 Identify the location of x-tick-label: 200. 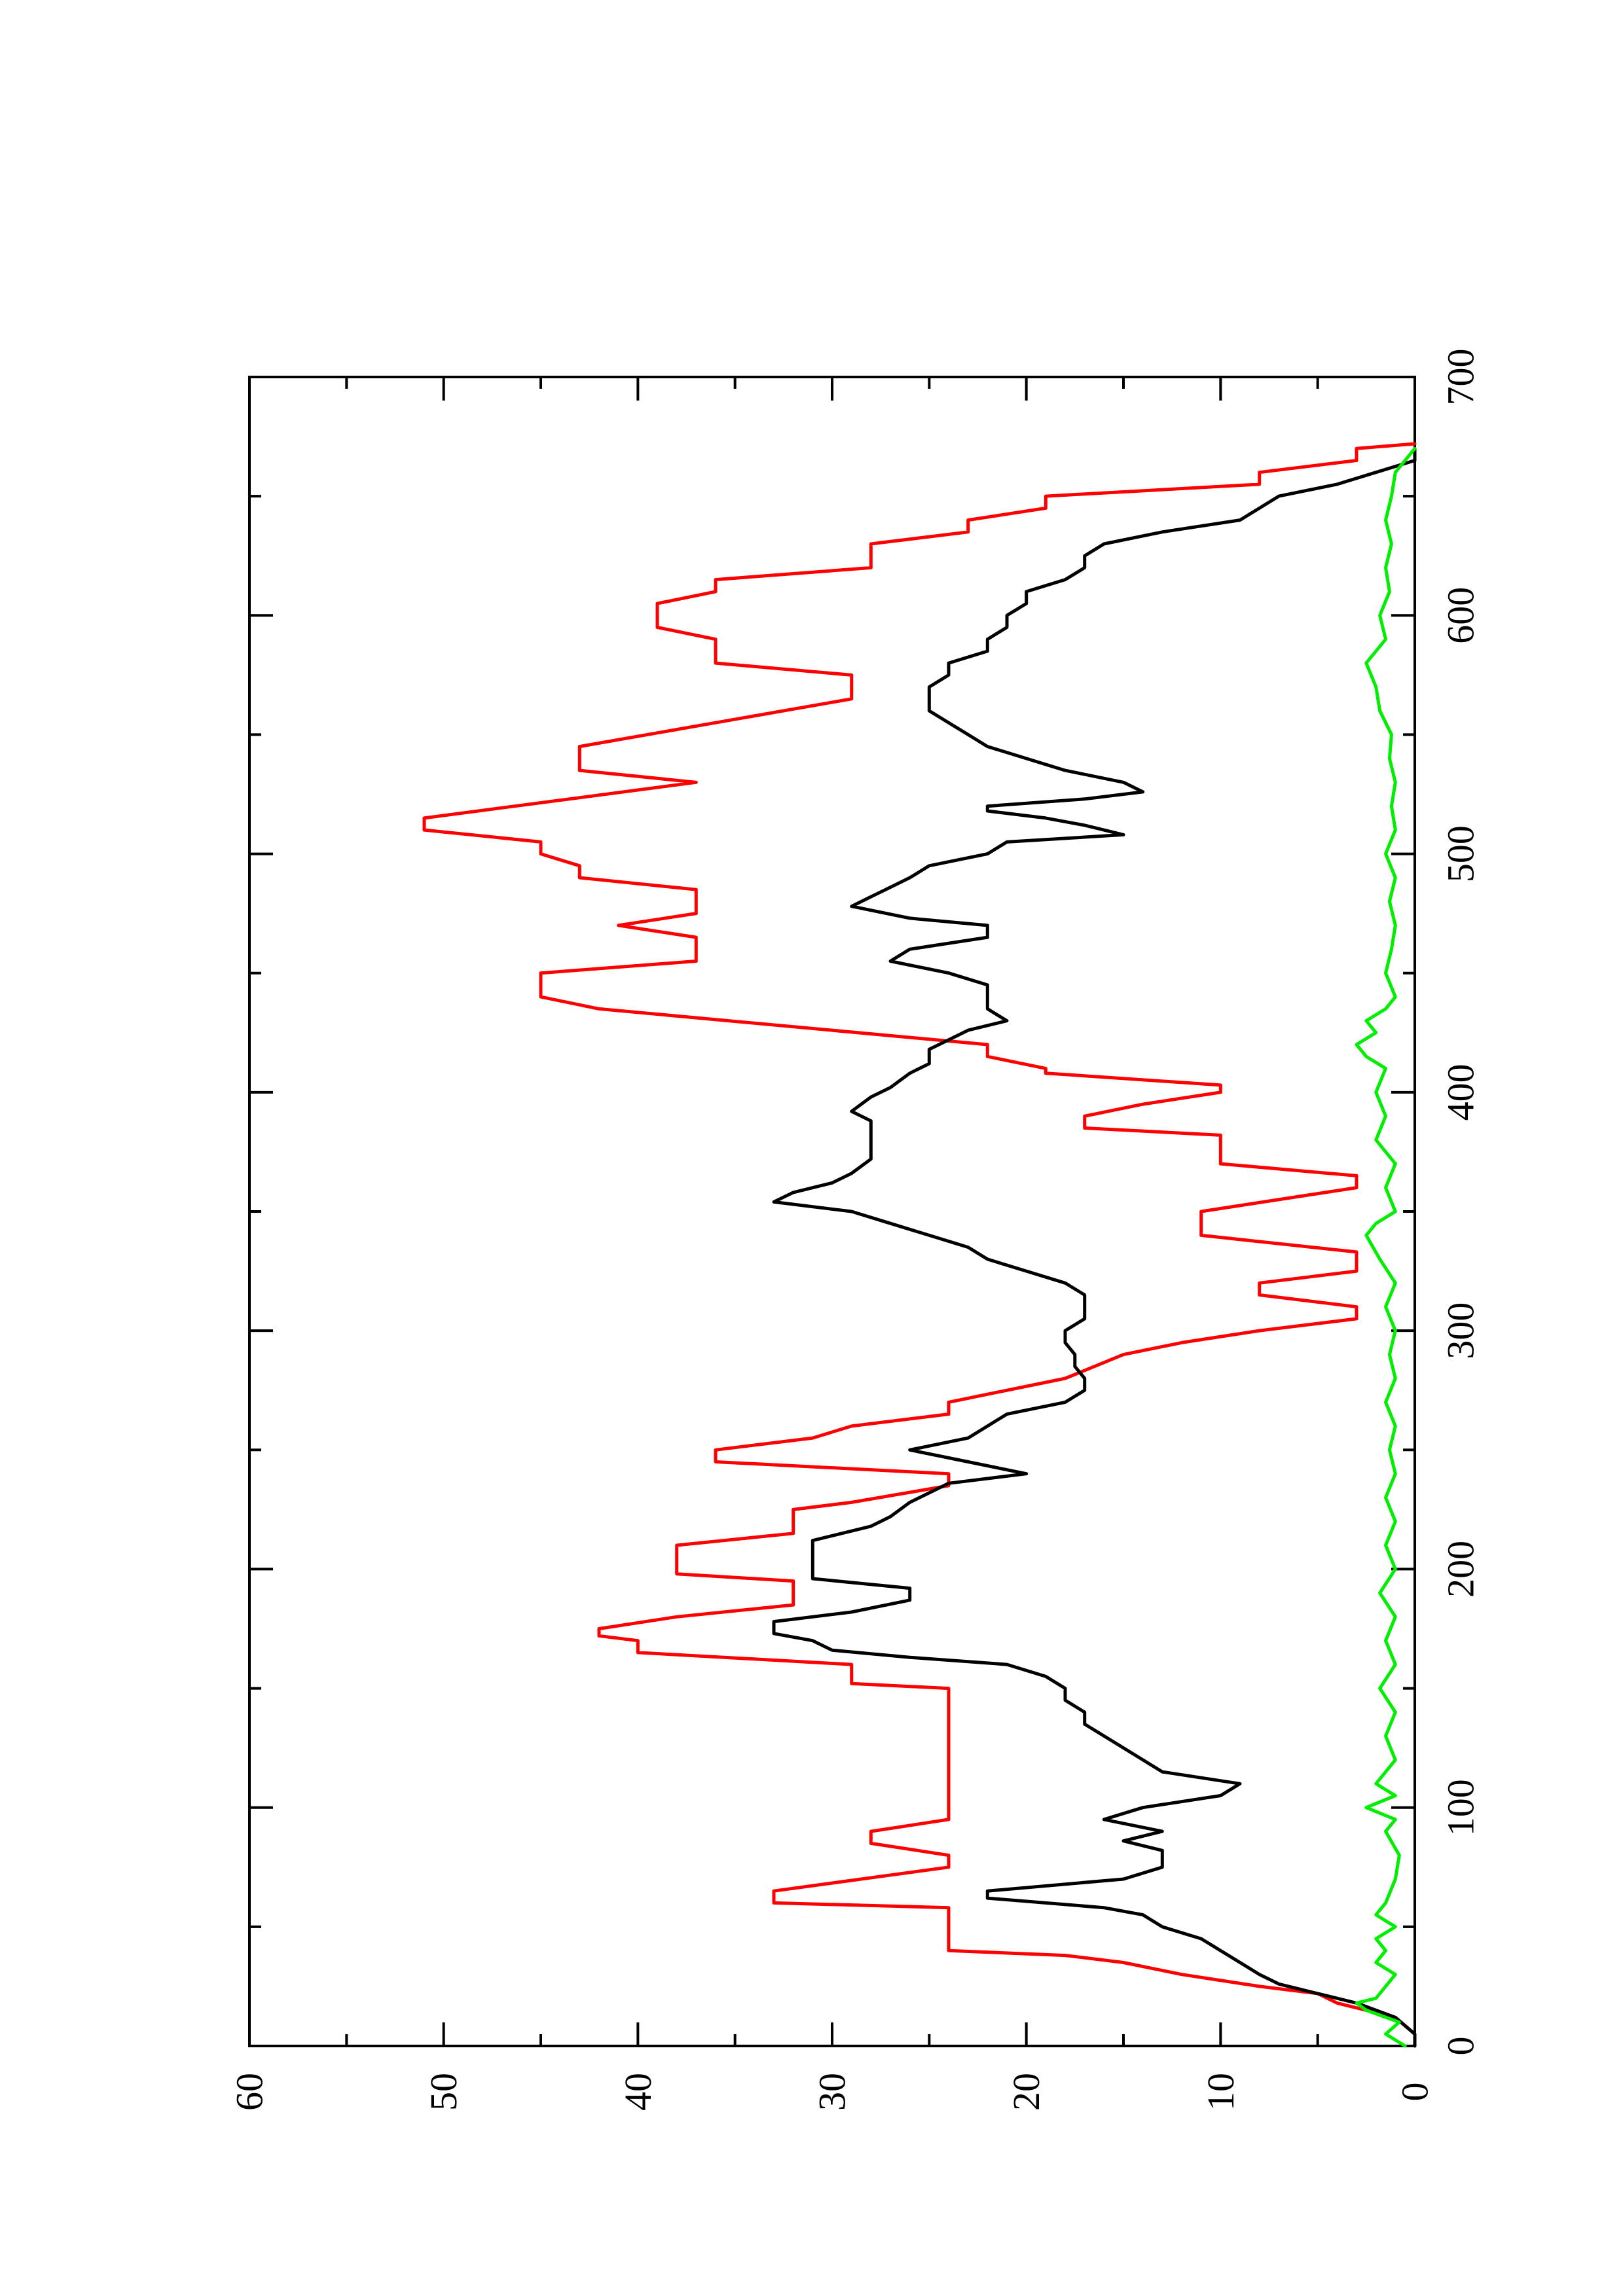
(1461, 1569).